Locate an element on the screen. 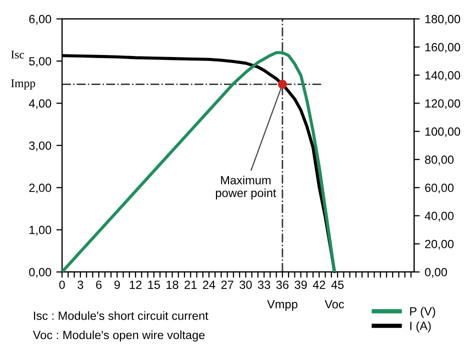  x-tick-label: 18 is located at coordinates (172, 284).